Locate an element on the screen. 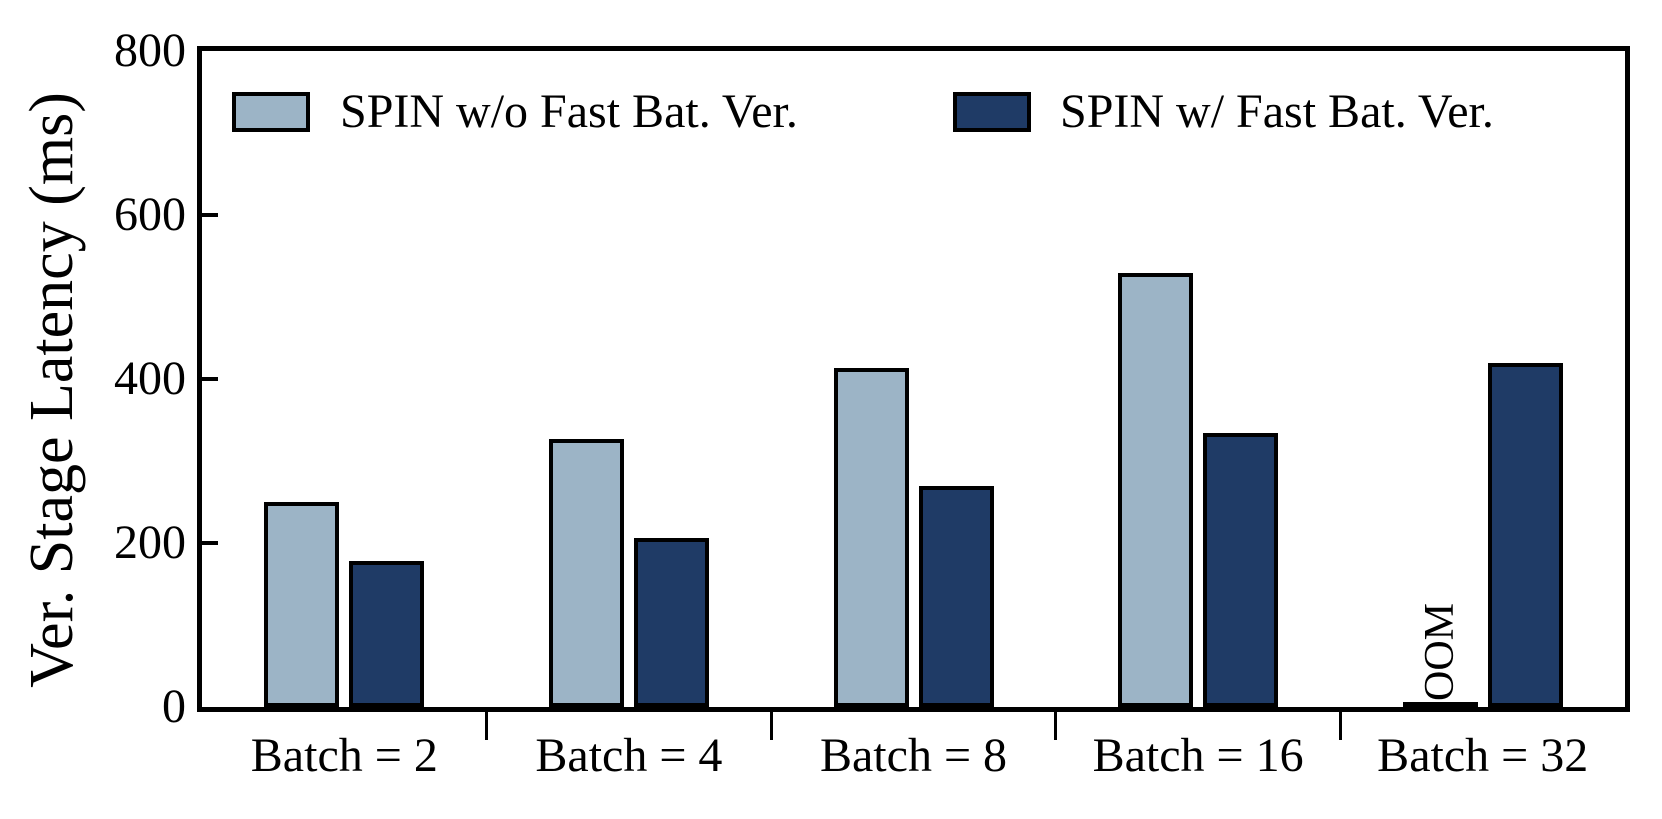 This screenshot has height=819, width=1662. legend-swatch-spin-w-fast-bat-ver is located at coordinates (992, 112).